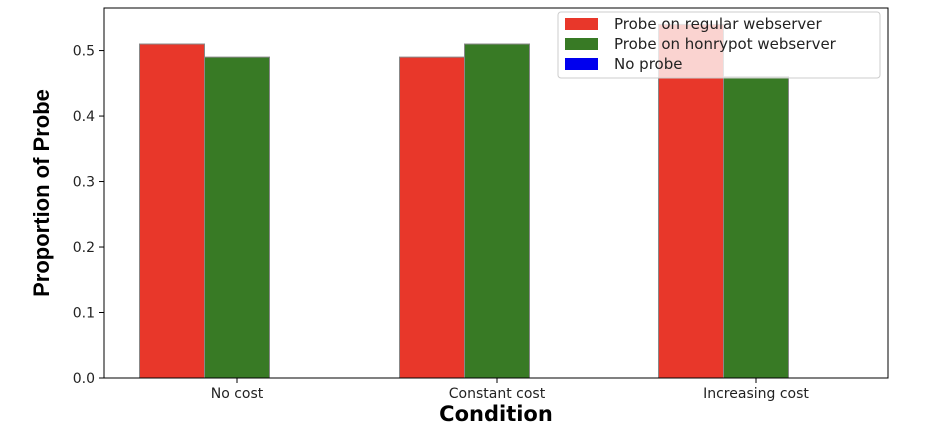 This screenshot has width=931, height=433. What do you see at coordinates (237, 217) in the screenshot?
I see `bar-probe-on-honrypot-webserver-no-cost` at bounding box center [237, 217].